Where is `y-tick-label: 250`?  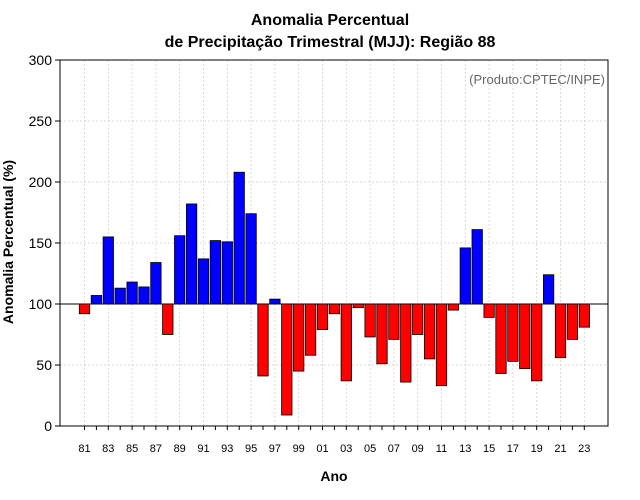 y-tick-label: 250 is located at coordinates (41, 121).